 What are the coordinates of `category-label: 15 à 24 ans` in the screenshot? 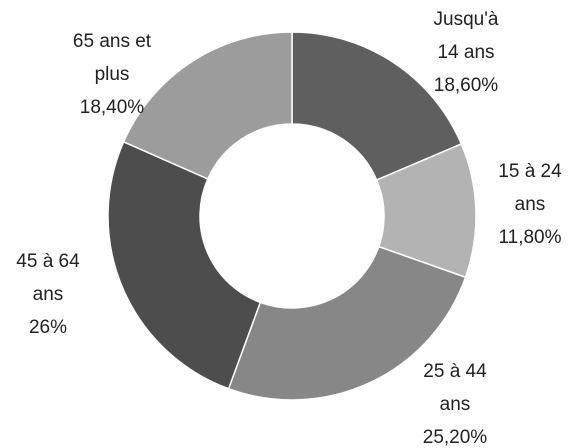 It's located at (530, 188).